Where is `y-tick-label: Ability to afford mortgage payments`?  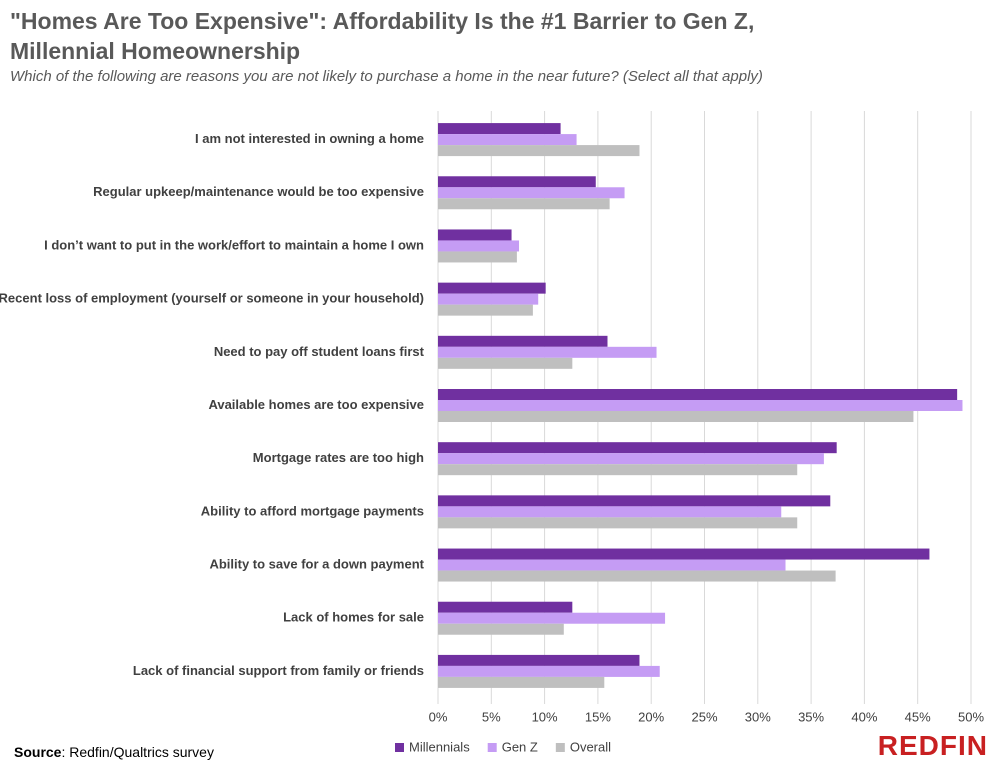 y-tick-label: Ability to afford mortgage payments is located at coordinates (312, 510).